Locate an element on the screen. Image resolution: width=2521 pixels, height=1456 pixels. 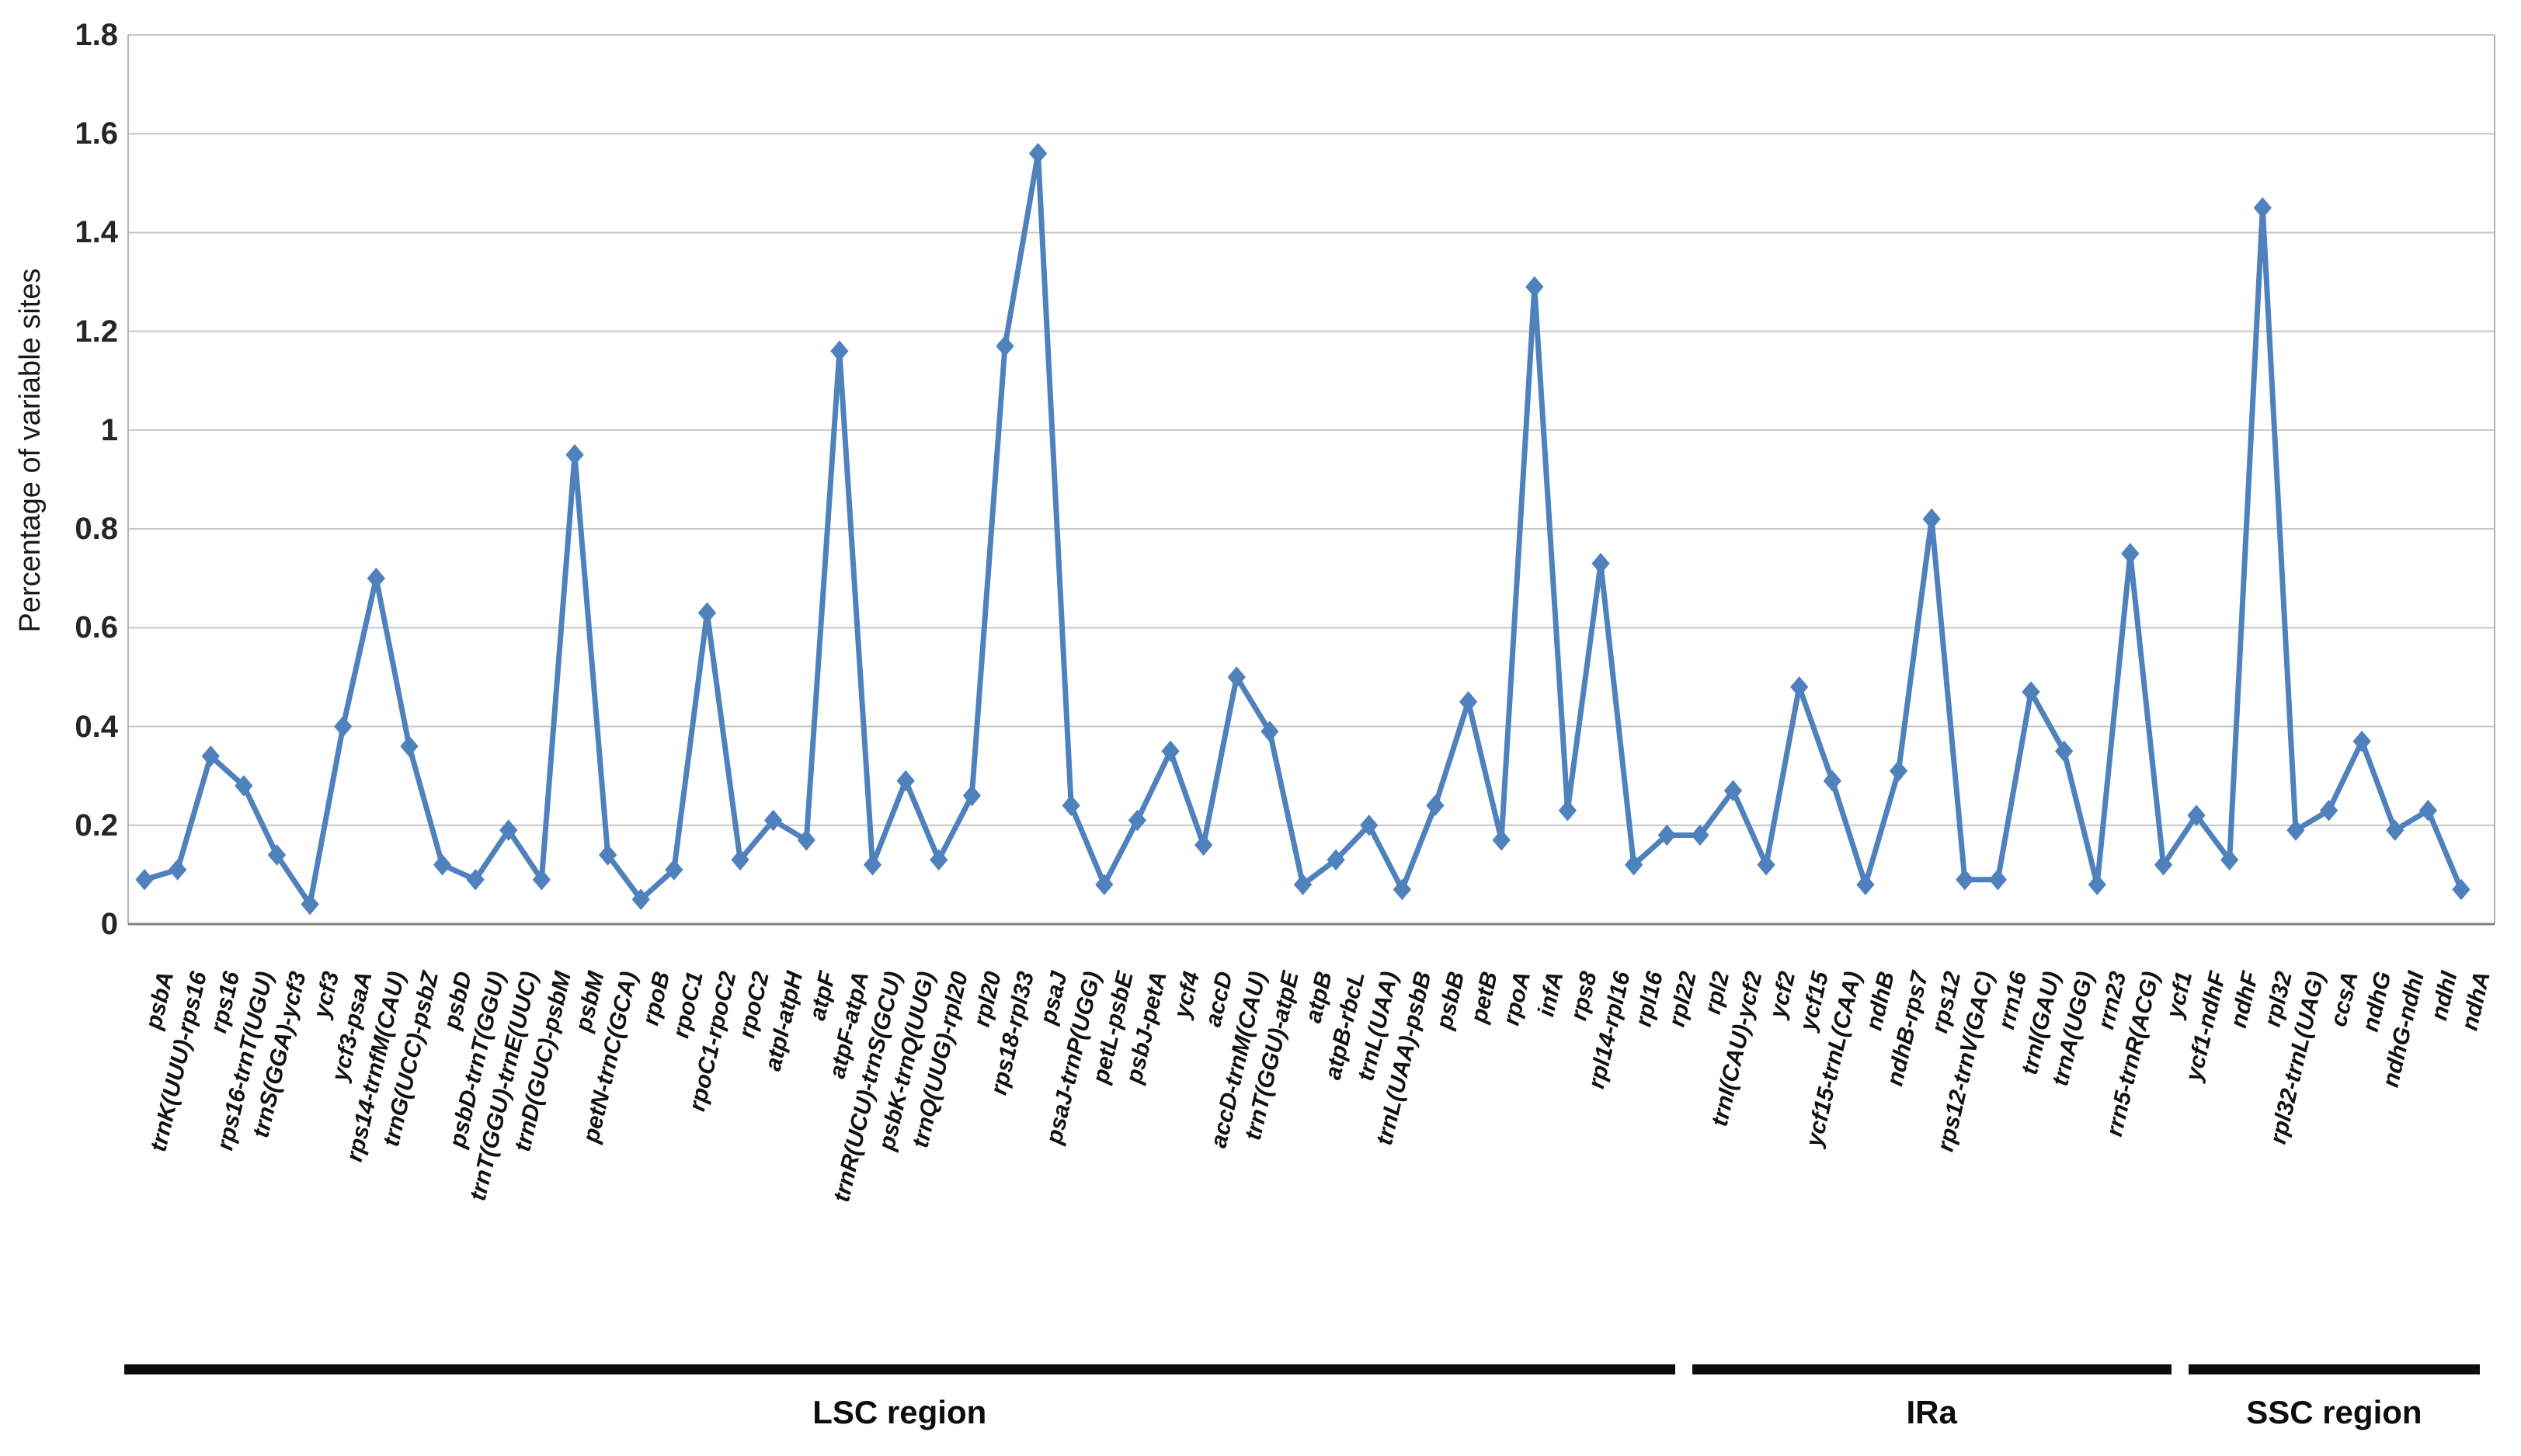
y-tick-label: 0.6 is located at coordinates (97, 627).